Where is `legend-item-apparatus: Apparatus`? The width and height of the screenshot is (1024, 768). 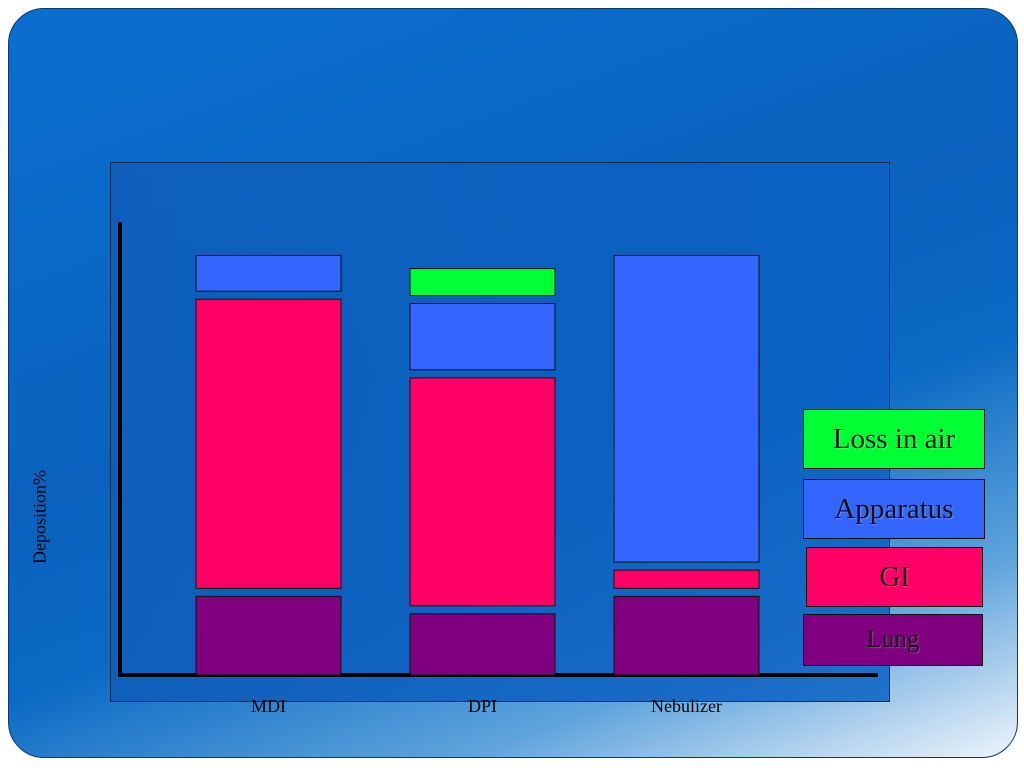
legend-item-apparatus: Apparatus is located at coordinates (894, 509).